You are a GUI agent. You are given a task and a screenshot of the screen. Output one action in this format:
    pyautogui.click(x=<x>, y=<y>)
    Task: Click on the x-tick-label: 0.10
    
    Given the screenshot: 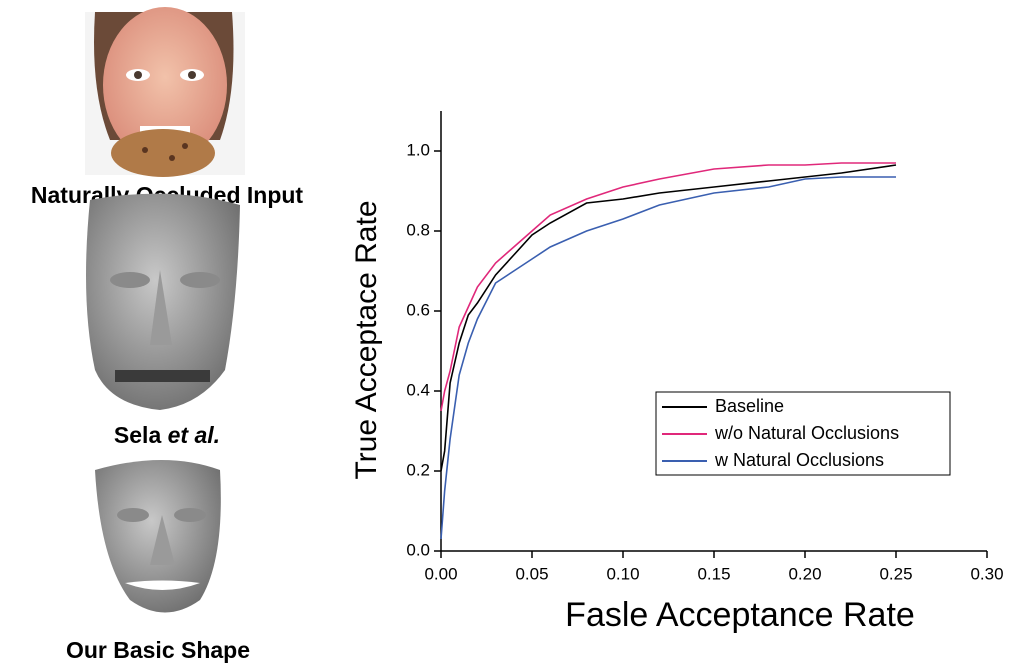 What is the action you would take?
    pyautogui.click(x=622, y=573)
    